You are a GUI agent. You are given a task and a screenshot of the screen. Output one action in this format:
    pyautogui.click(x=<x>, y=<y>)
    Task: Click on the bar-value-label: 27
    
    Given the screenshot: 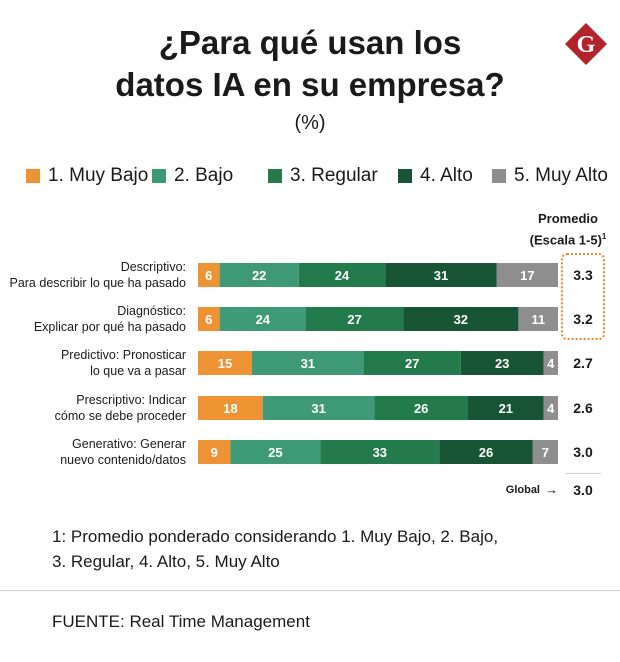 What is the action you would take?
    pyautogui.click(x=412, y=363)
    